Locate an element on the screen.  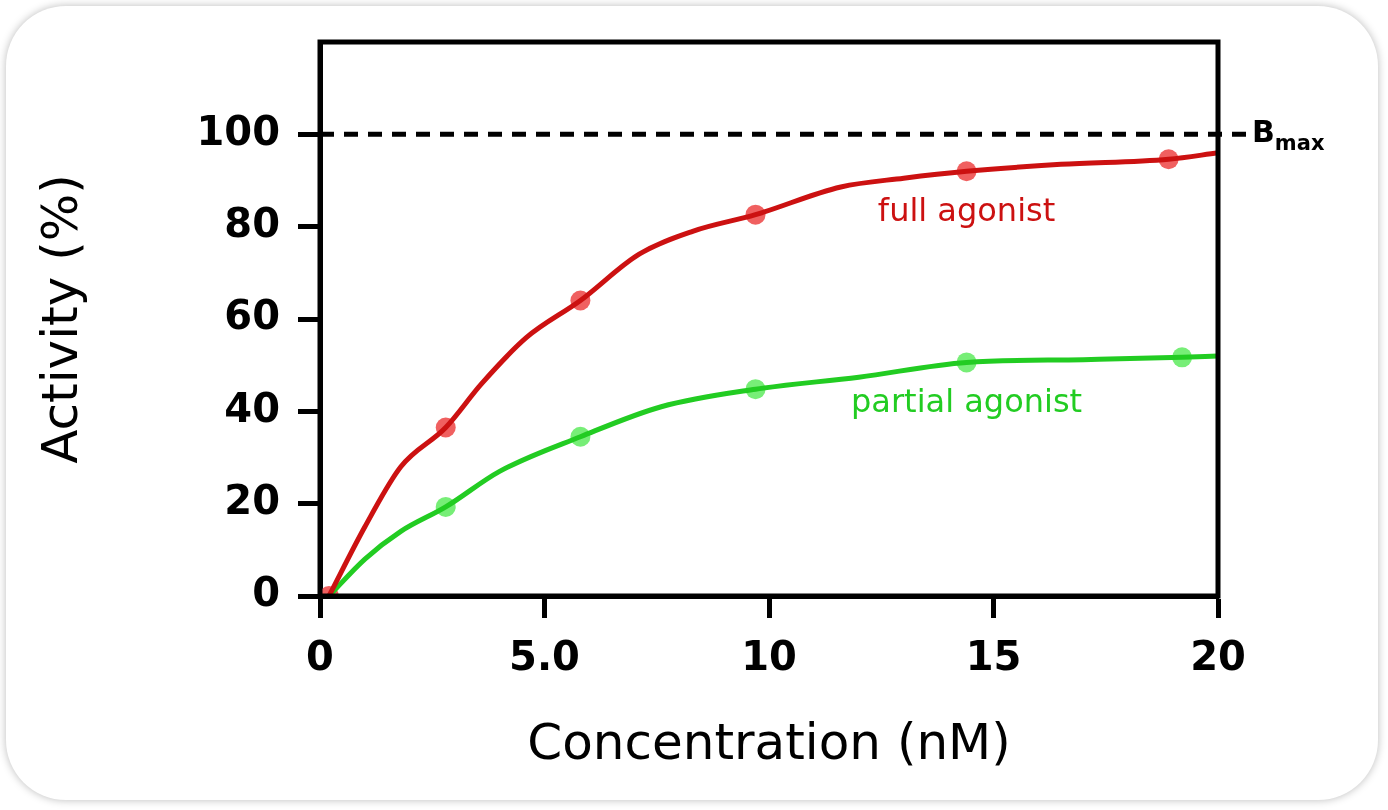
y-tick-label: 0 is located at coordinates (266, 592).